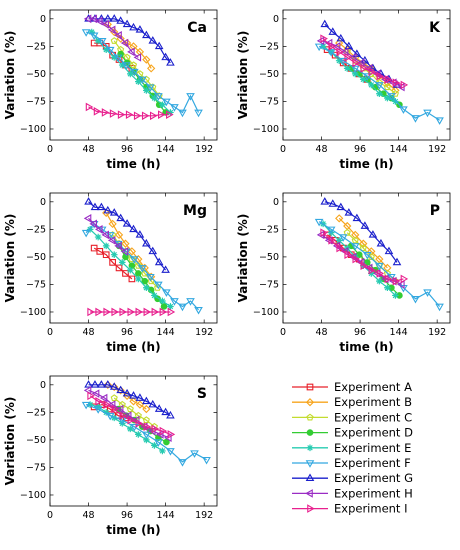 The height and width of the screenshot is (550, 460). What do you see at coordinates (373, 402) in the screenshot?
I see `legend-label: Experiment B` at bounding box center [373, 402].